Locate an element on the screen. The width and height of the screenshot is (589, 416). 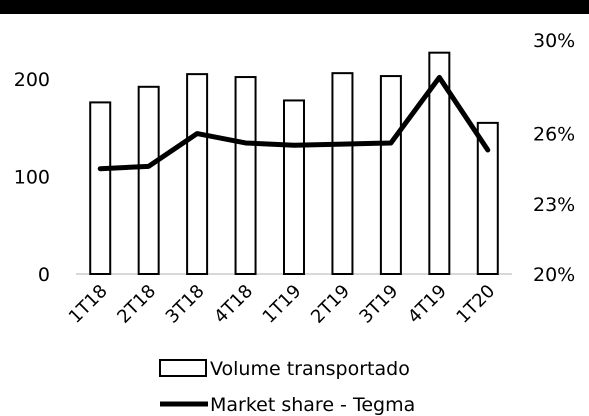
x-tick-label: 1T18 is located at coordinates (88, 304).